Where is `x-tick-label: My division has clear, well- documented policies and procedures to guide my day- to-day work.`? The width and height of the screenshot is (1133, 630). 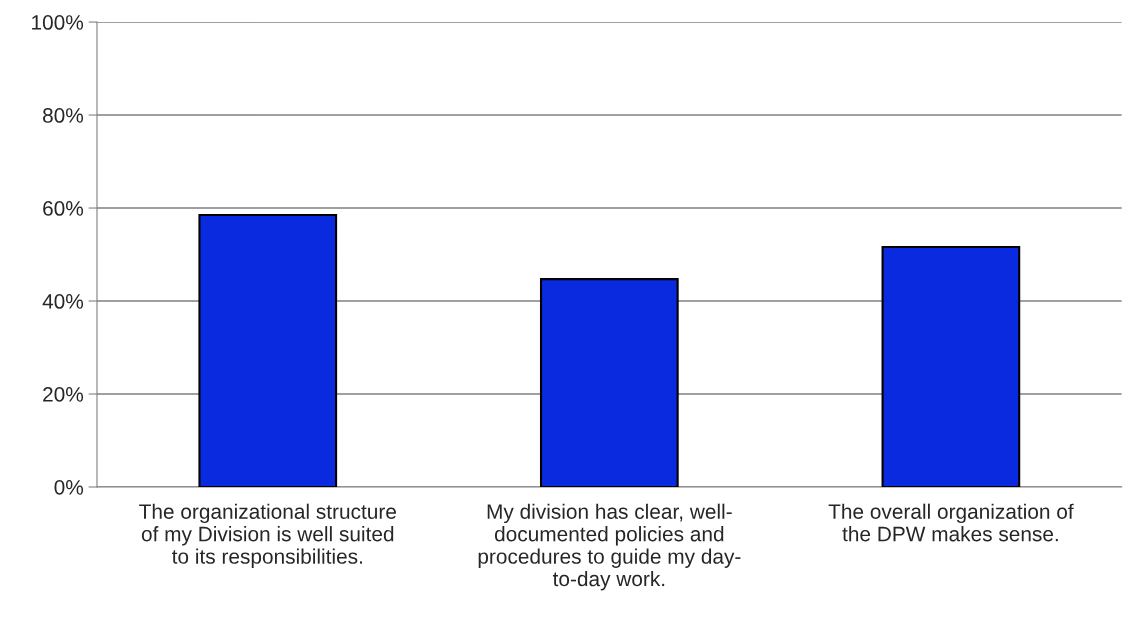
x-tick-label: My division has clear, well- documented policies and procedures to guide my day- to-day work. is located at coordinates (609, 547).